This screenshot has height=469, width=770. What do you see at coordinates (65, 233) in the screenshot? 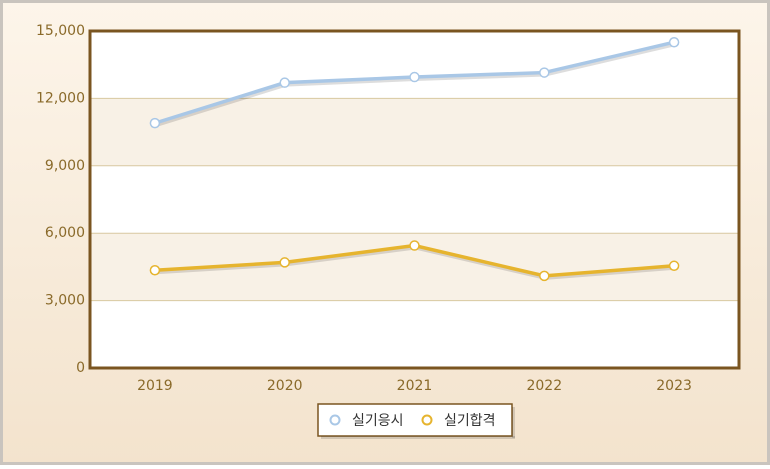
I see `y-tick-label: 6,000` at bounding box center [65, 233].